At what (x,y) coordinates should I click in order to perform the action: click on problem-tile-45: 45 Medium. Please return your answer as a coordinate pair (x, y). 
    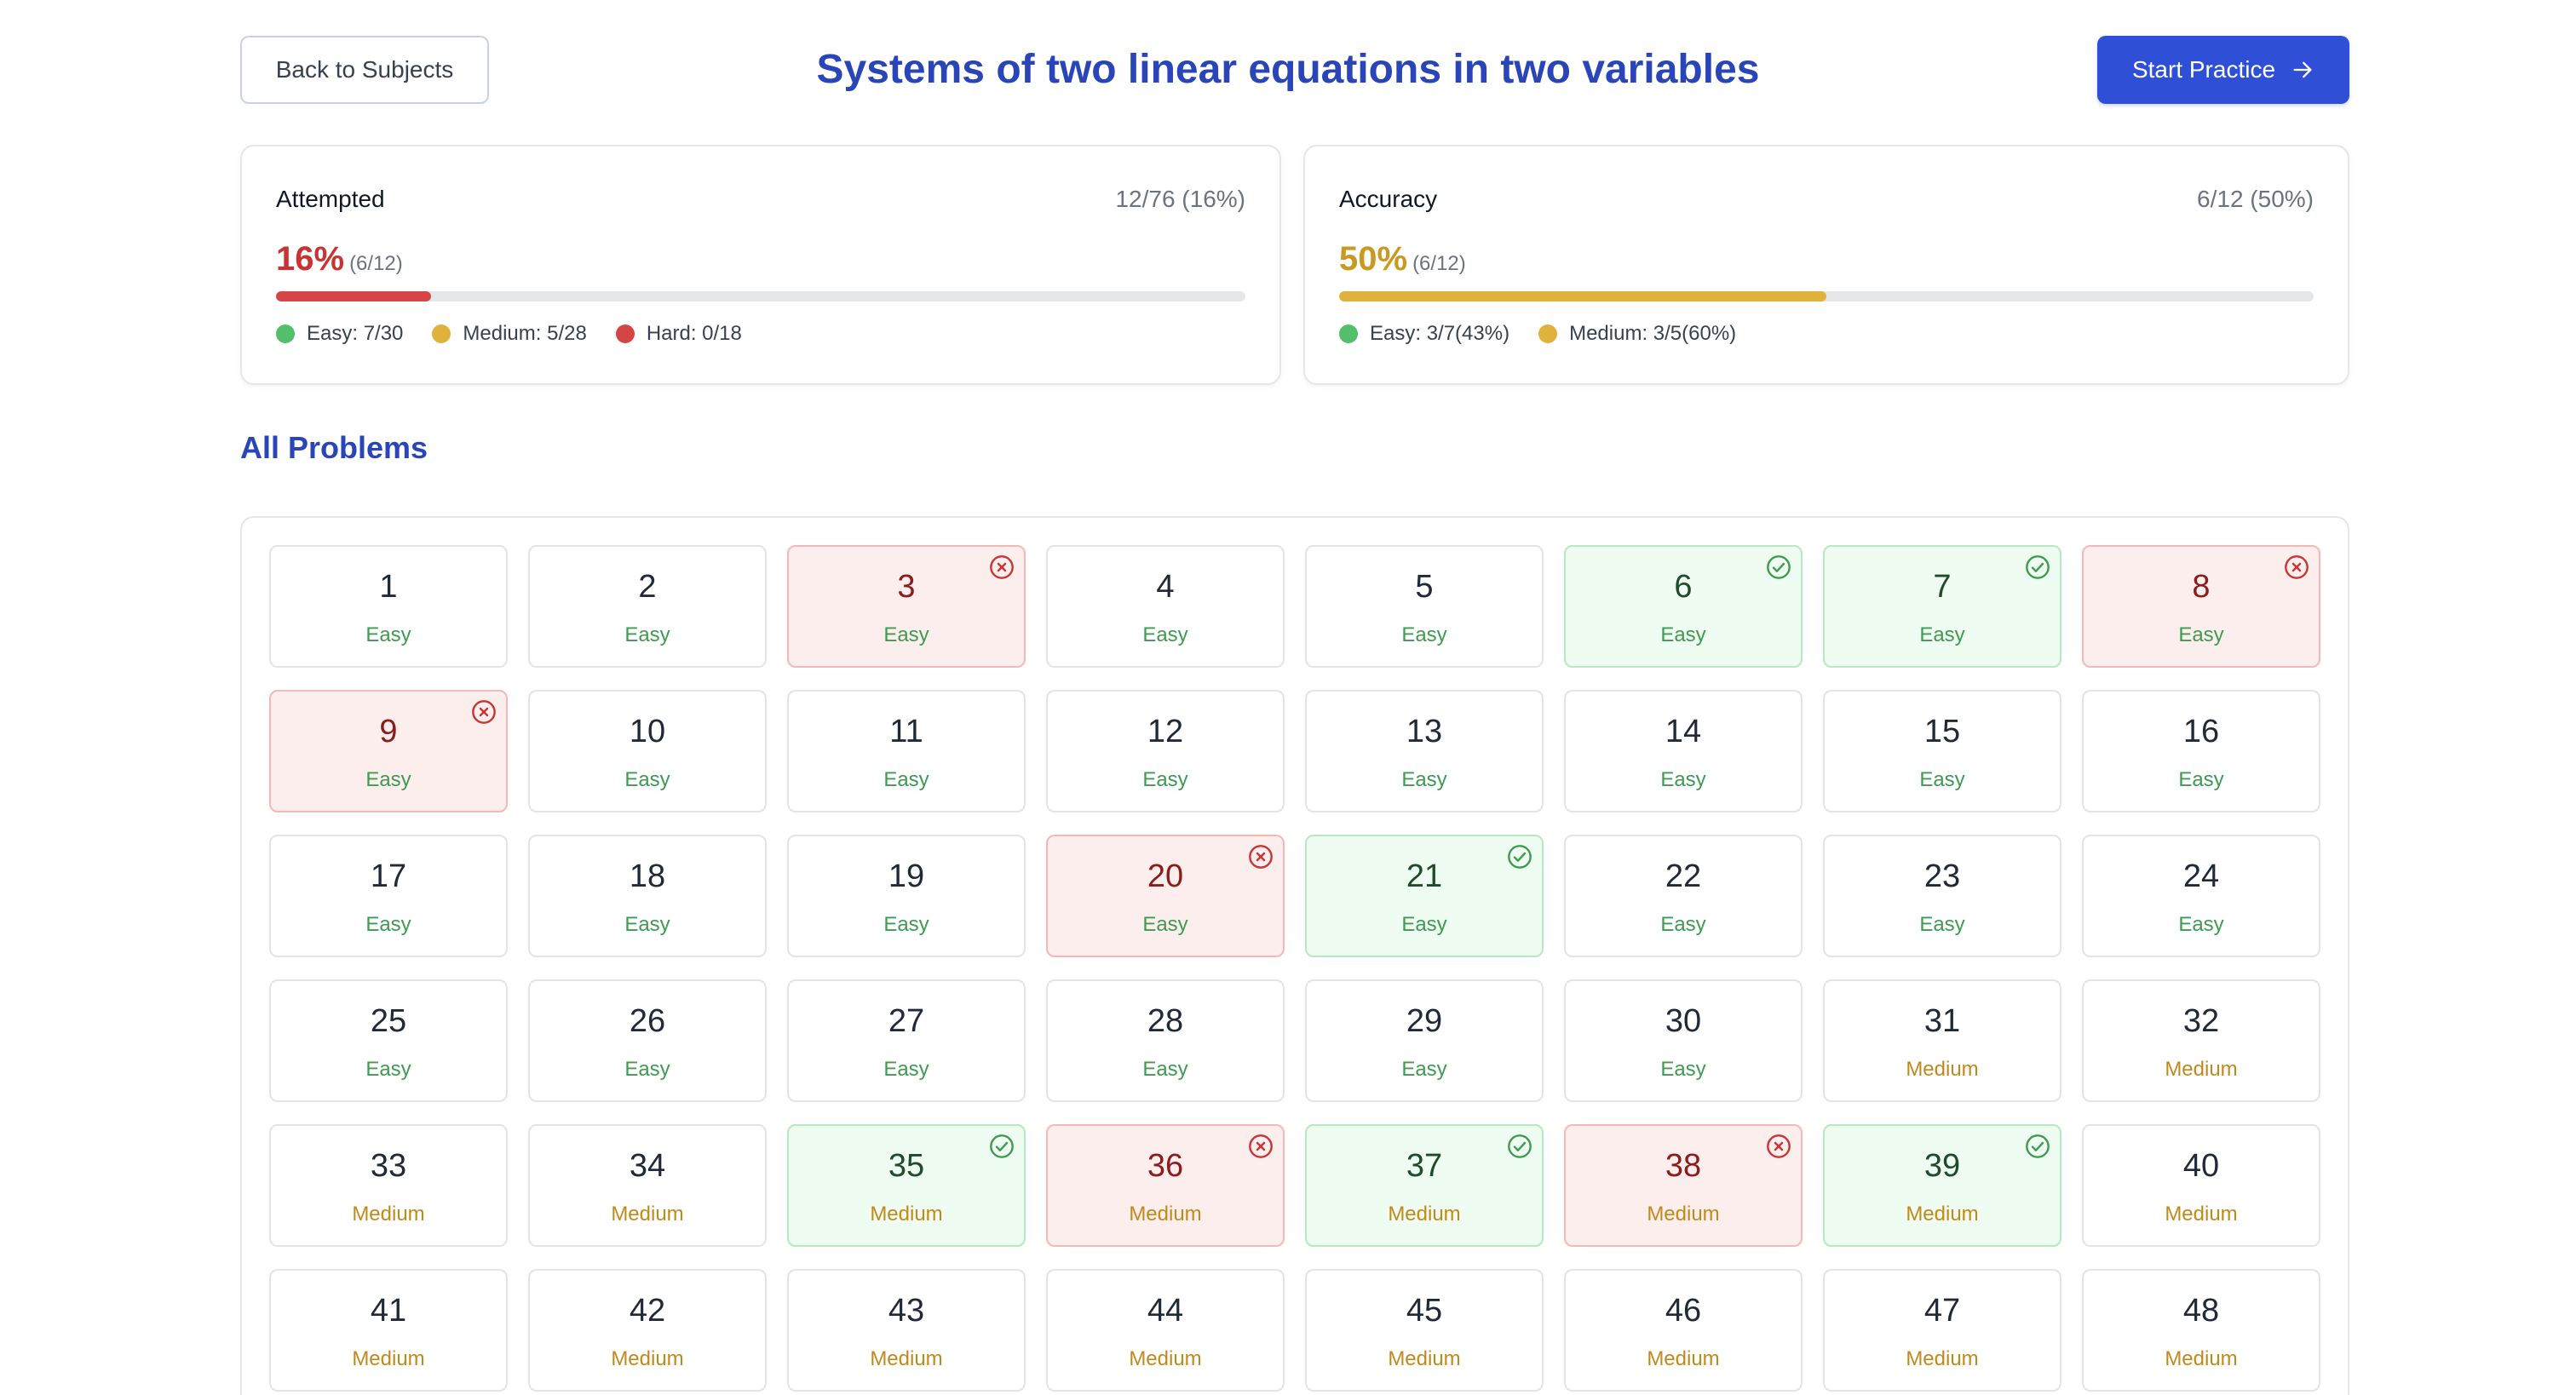
    Looking at the image, I should click on (1425, 1330).